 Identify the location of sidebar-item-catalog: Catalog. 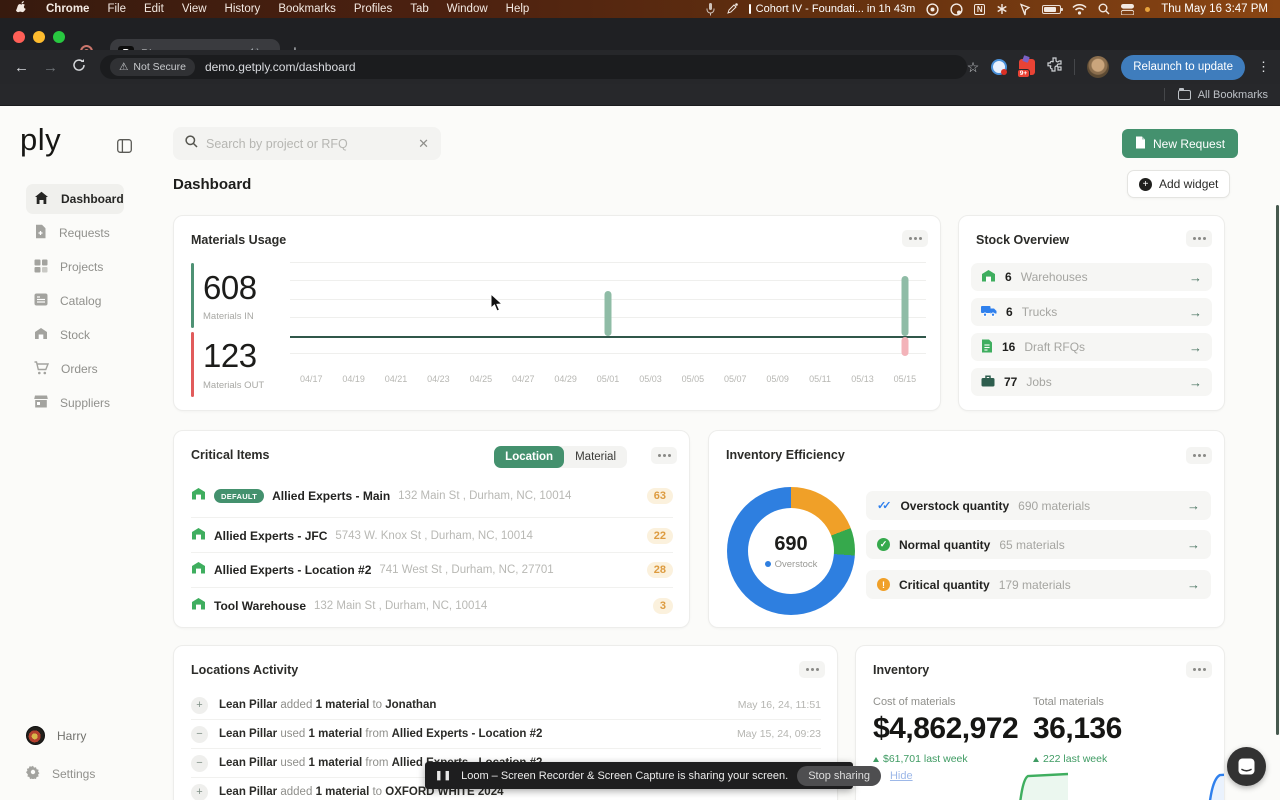
(75, 301).